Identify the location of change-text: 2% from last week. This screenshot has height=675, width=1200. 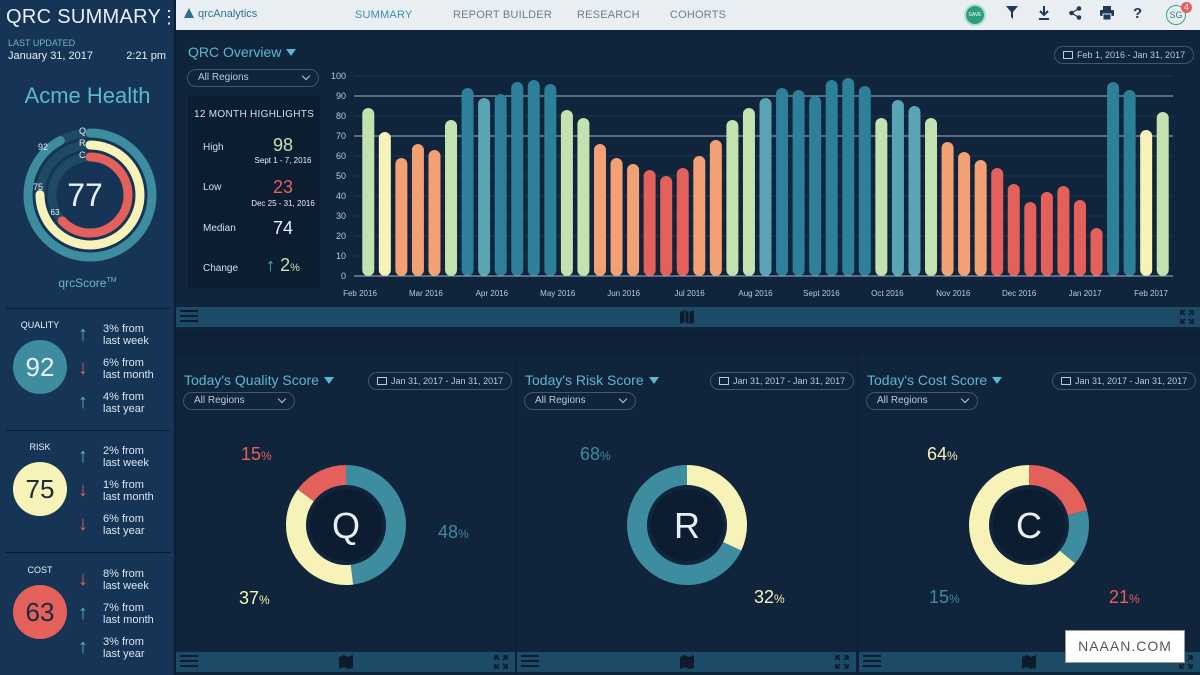
(138, 457).